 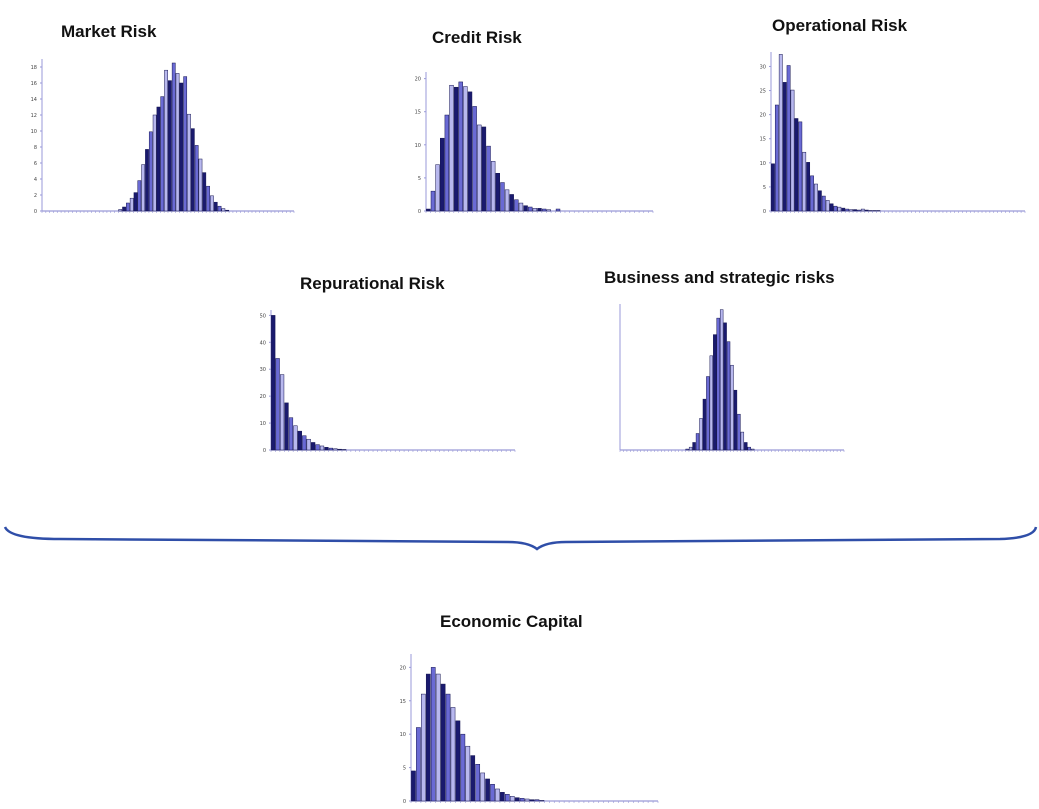 What do you see at coordinates (263, 397) in the screenshot?
I see `reputational-risk-y-tick-label: 20` at bounding box center [263, 397].